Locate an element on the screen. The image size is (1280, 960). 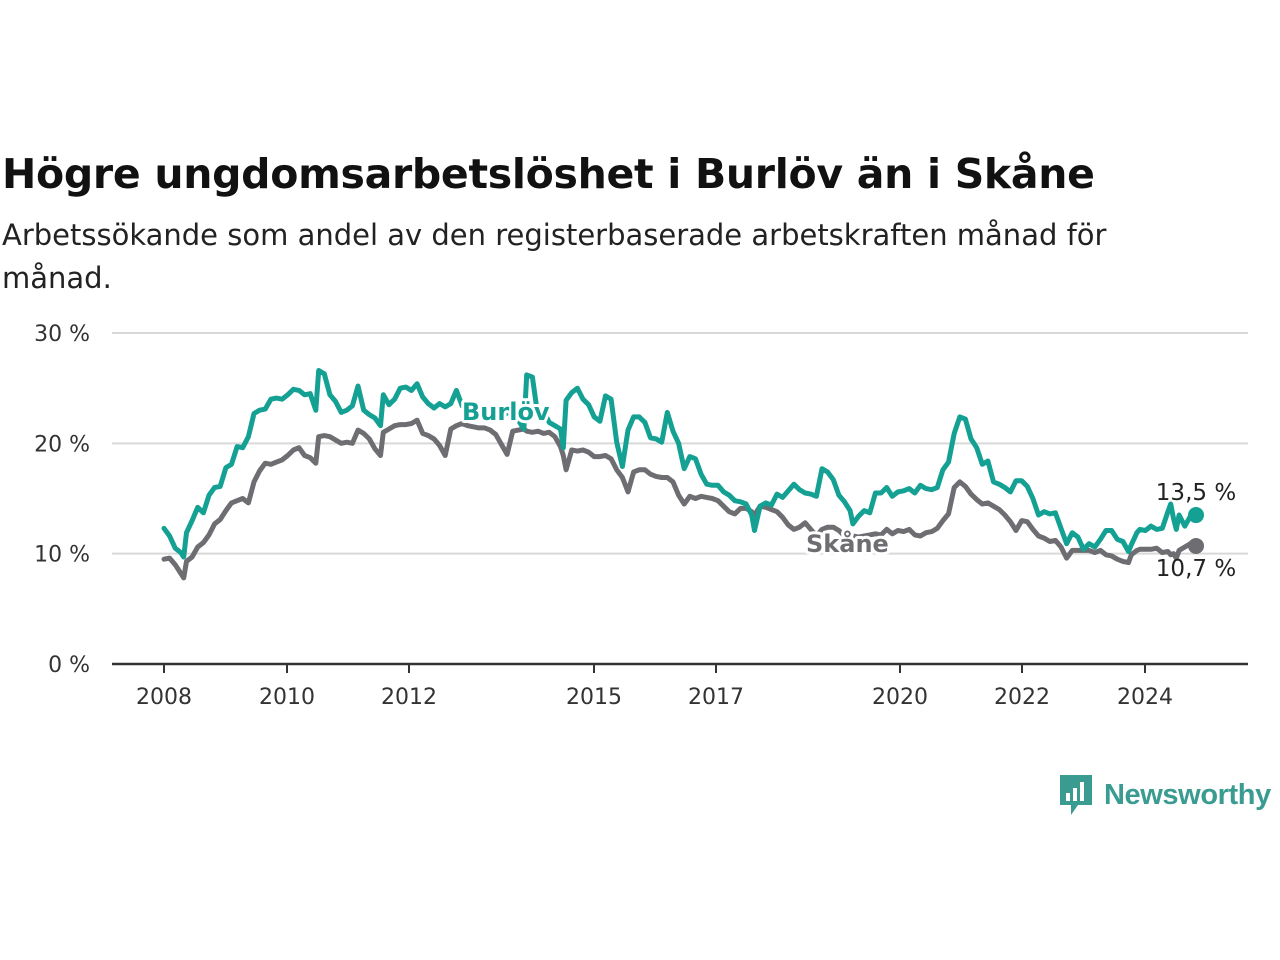
svg-text: Burlöv is located at coordinates (506, 412).